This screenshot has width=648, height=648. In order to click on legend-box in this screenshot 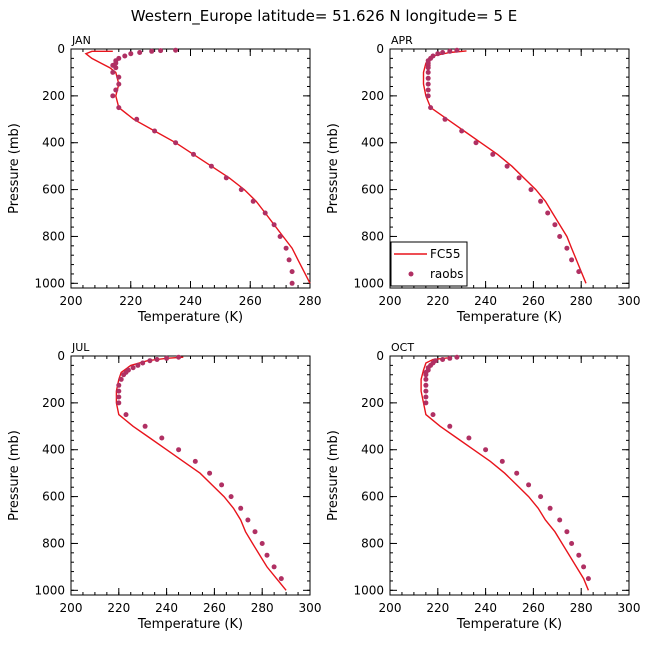, I will do `click(429, 264)`.